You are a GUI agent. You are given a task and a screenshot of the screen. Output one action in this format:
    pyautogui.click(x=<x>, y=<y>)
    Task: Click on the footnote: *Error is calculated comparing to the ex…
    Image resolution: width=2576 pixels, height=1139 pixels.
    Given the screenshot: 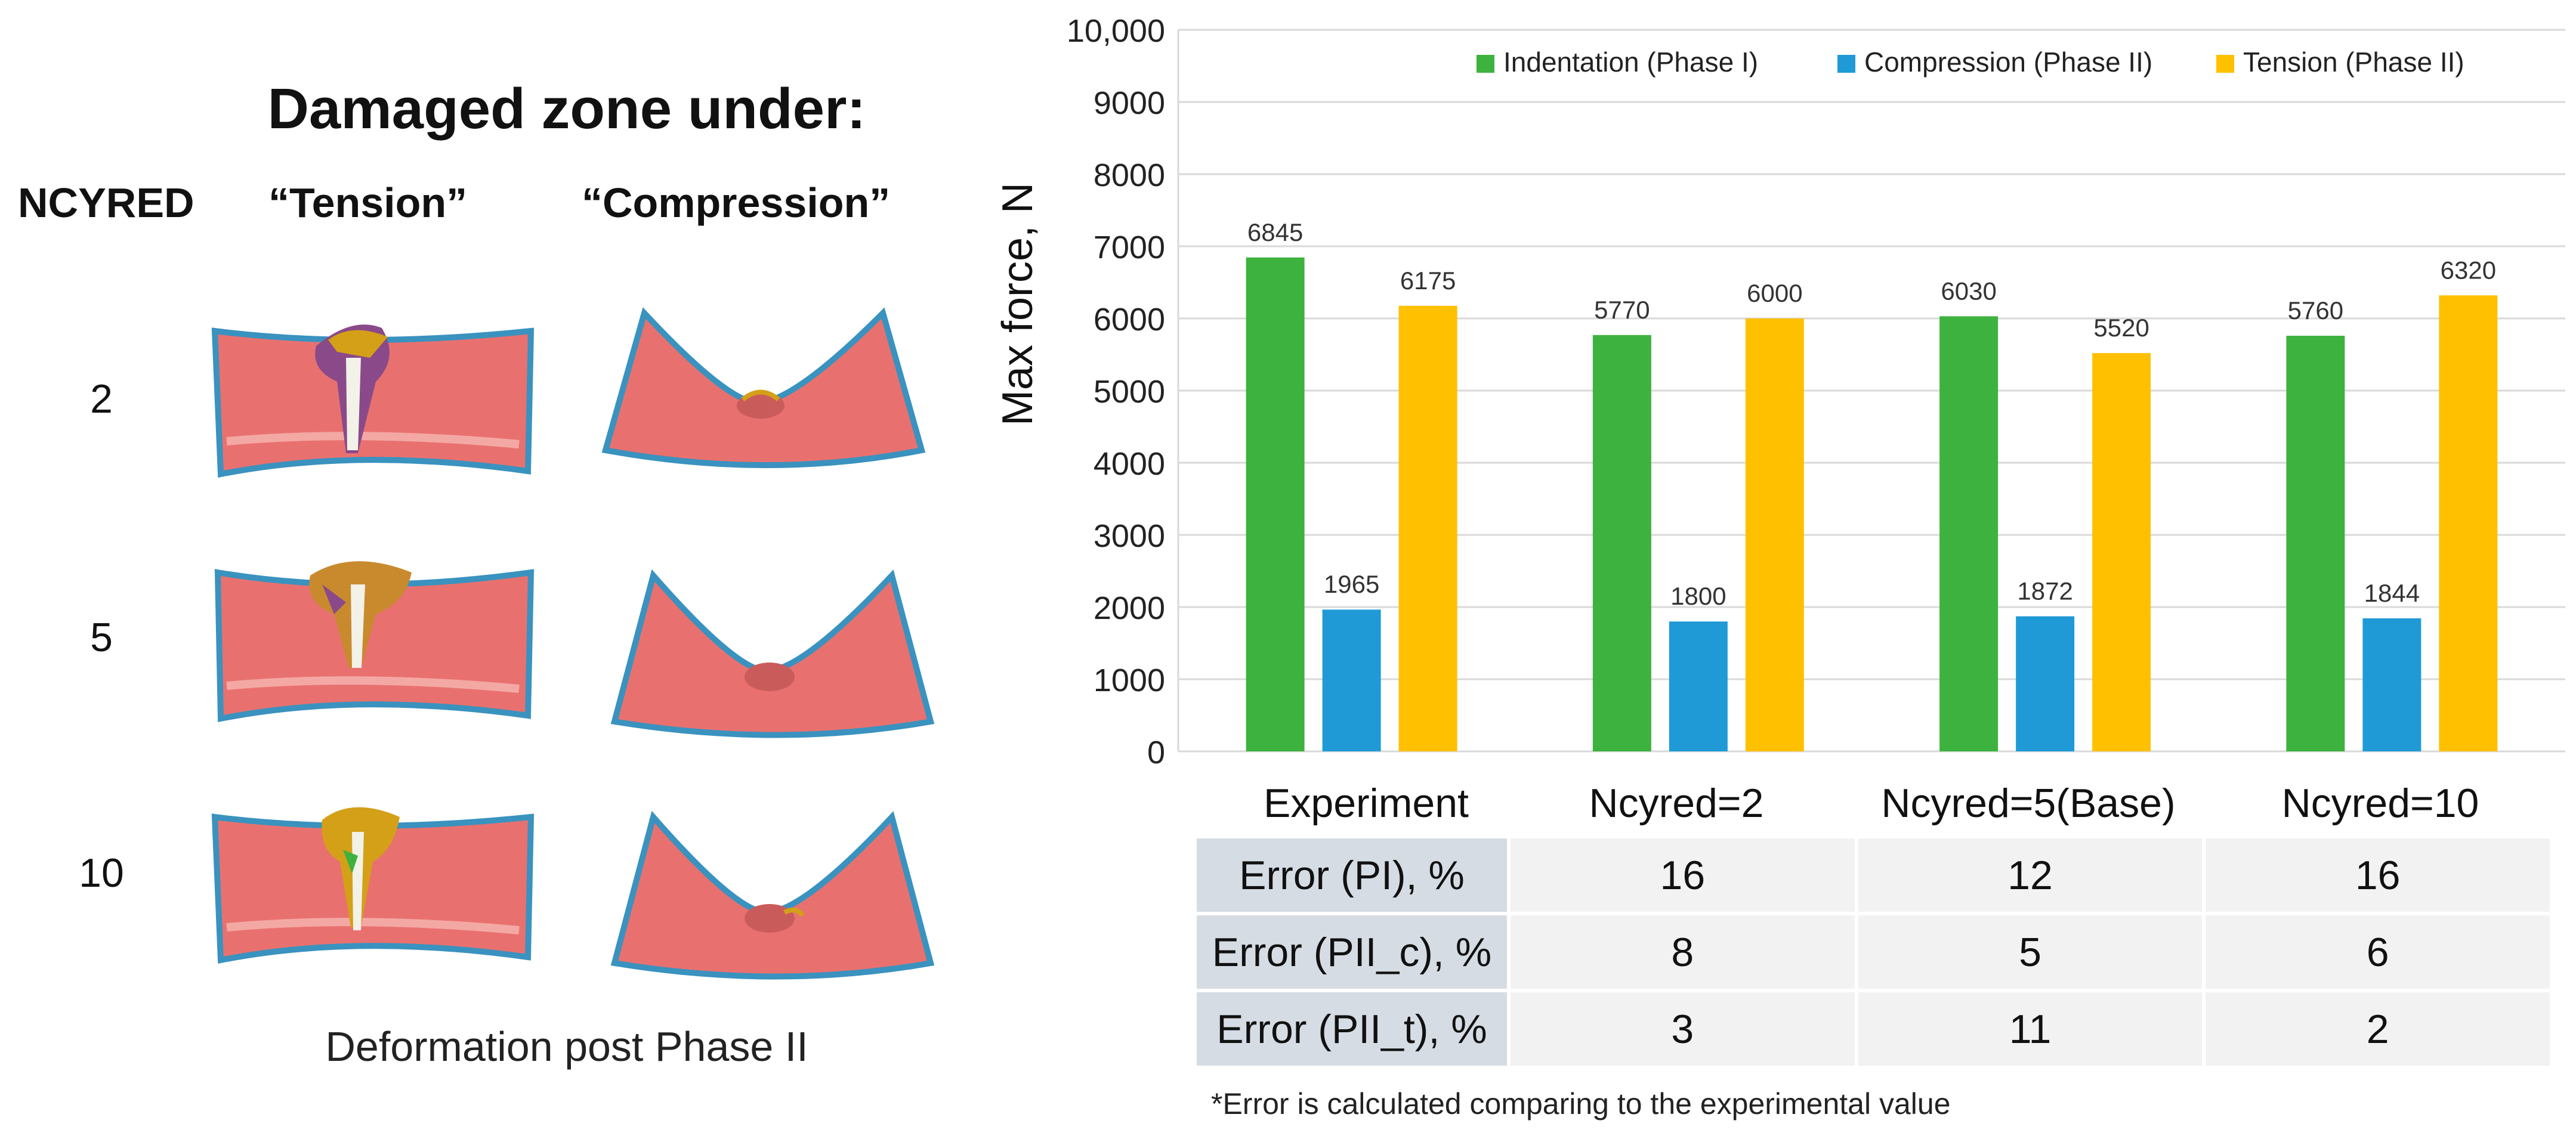 What is the action you would take?
    pyautogui.click(x=1581, y=1104)
    